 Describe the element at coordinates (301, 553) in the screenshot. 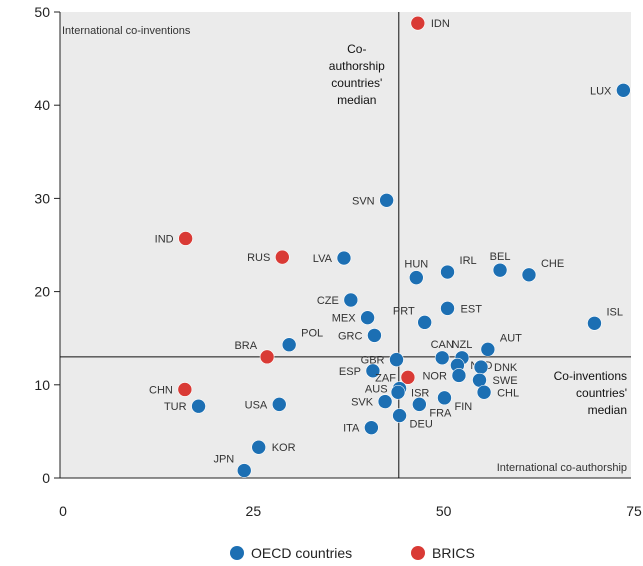

I see `legend-label: OECD countries` at that location.